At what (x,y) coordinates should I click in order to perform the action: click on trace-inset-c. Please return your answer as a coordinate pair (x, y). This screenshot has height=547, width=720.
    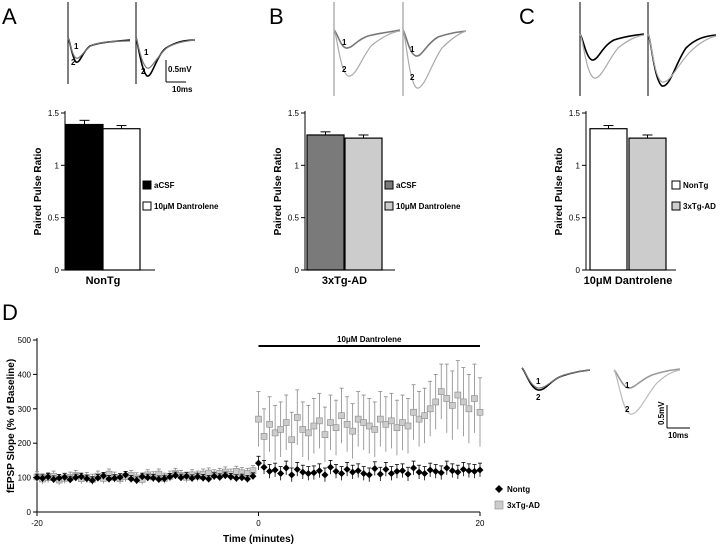
    Looking at the image, I should click on (648, 49).